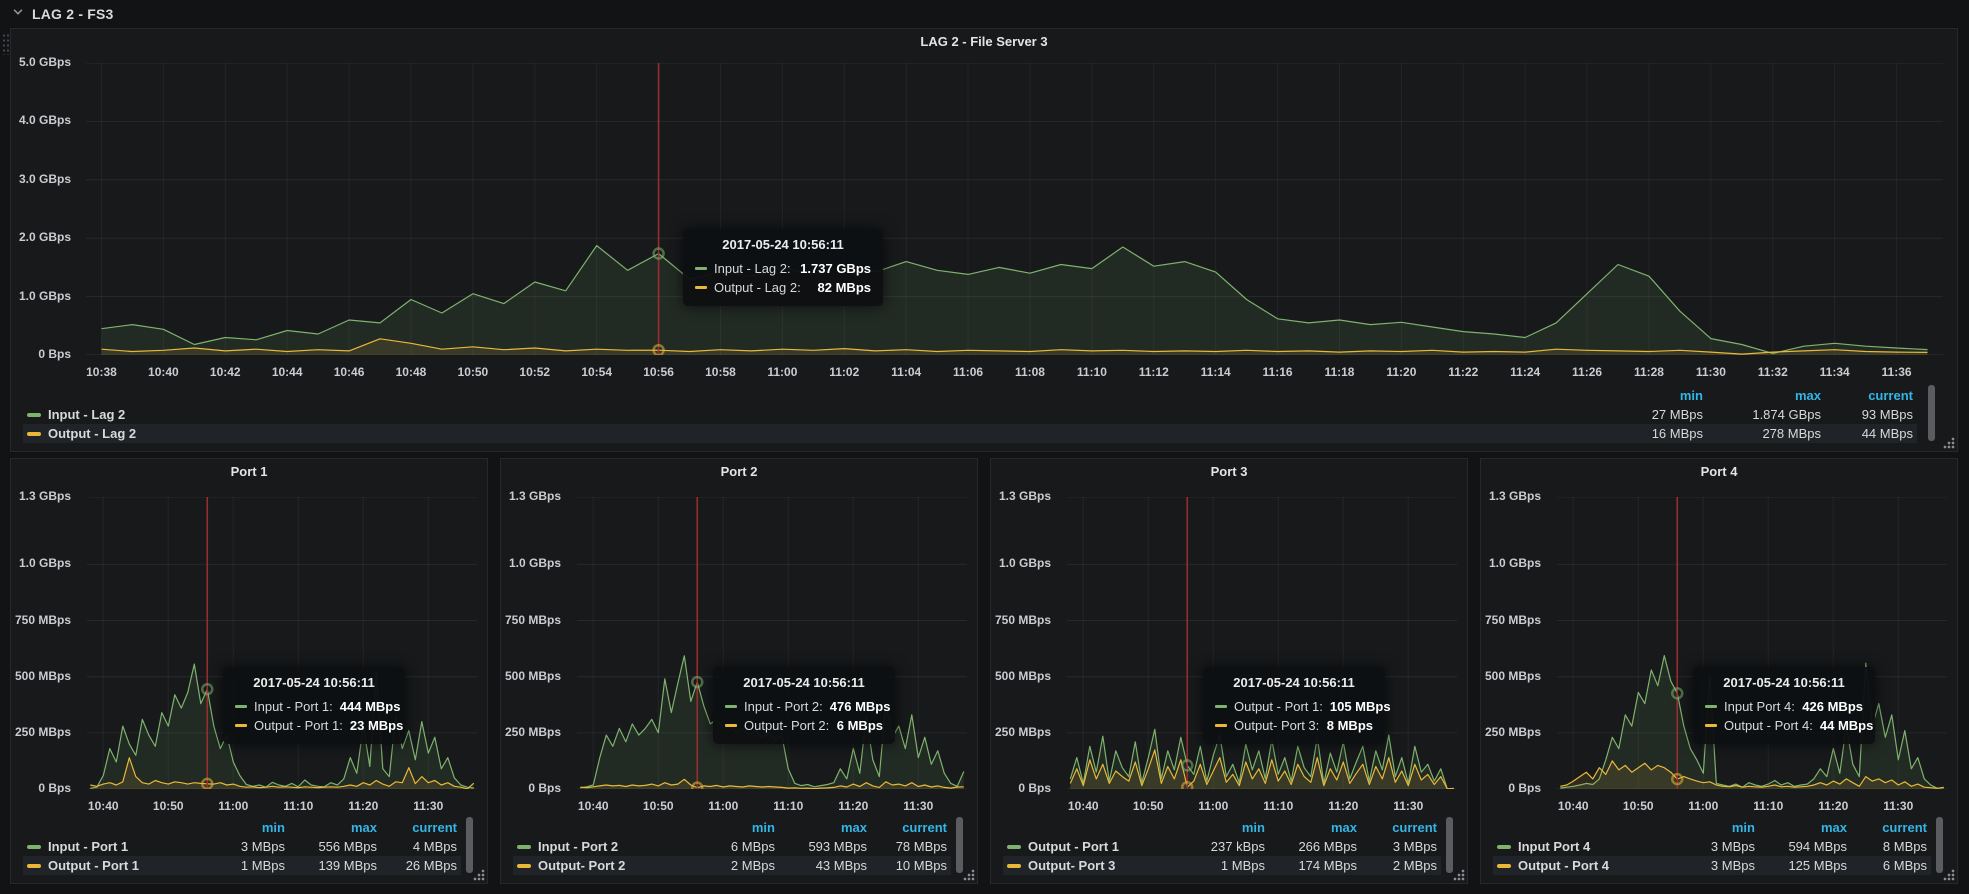  What do you see at coordinates (1277, 725) in the screenshot?
I see `tooltip-series-label: Output- Port 3:` at bounding box center [1277, 725].